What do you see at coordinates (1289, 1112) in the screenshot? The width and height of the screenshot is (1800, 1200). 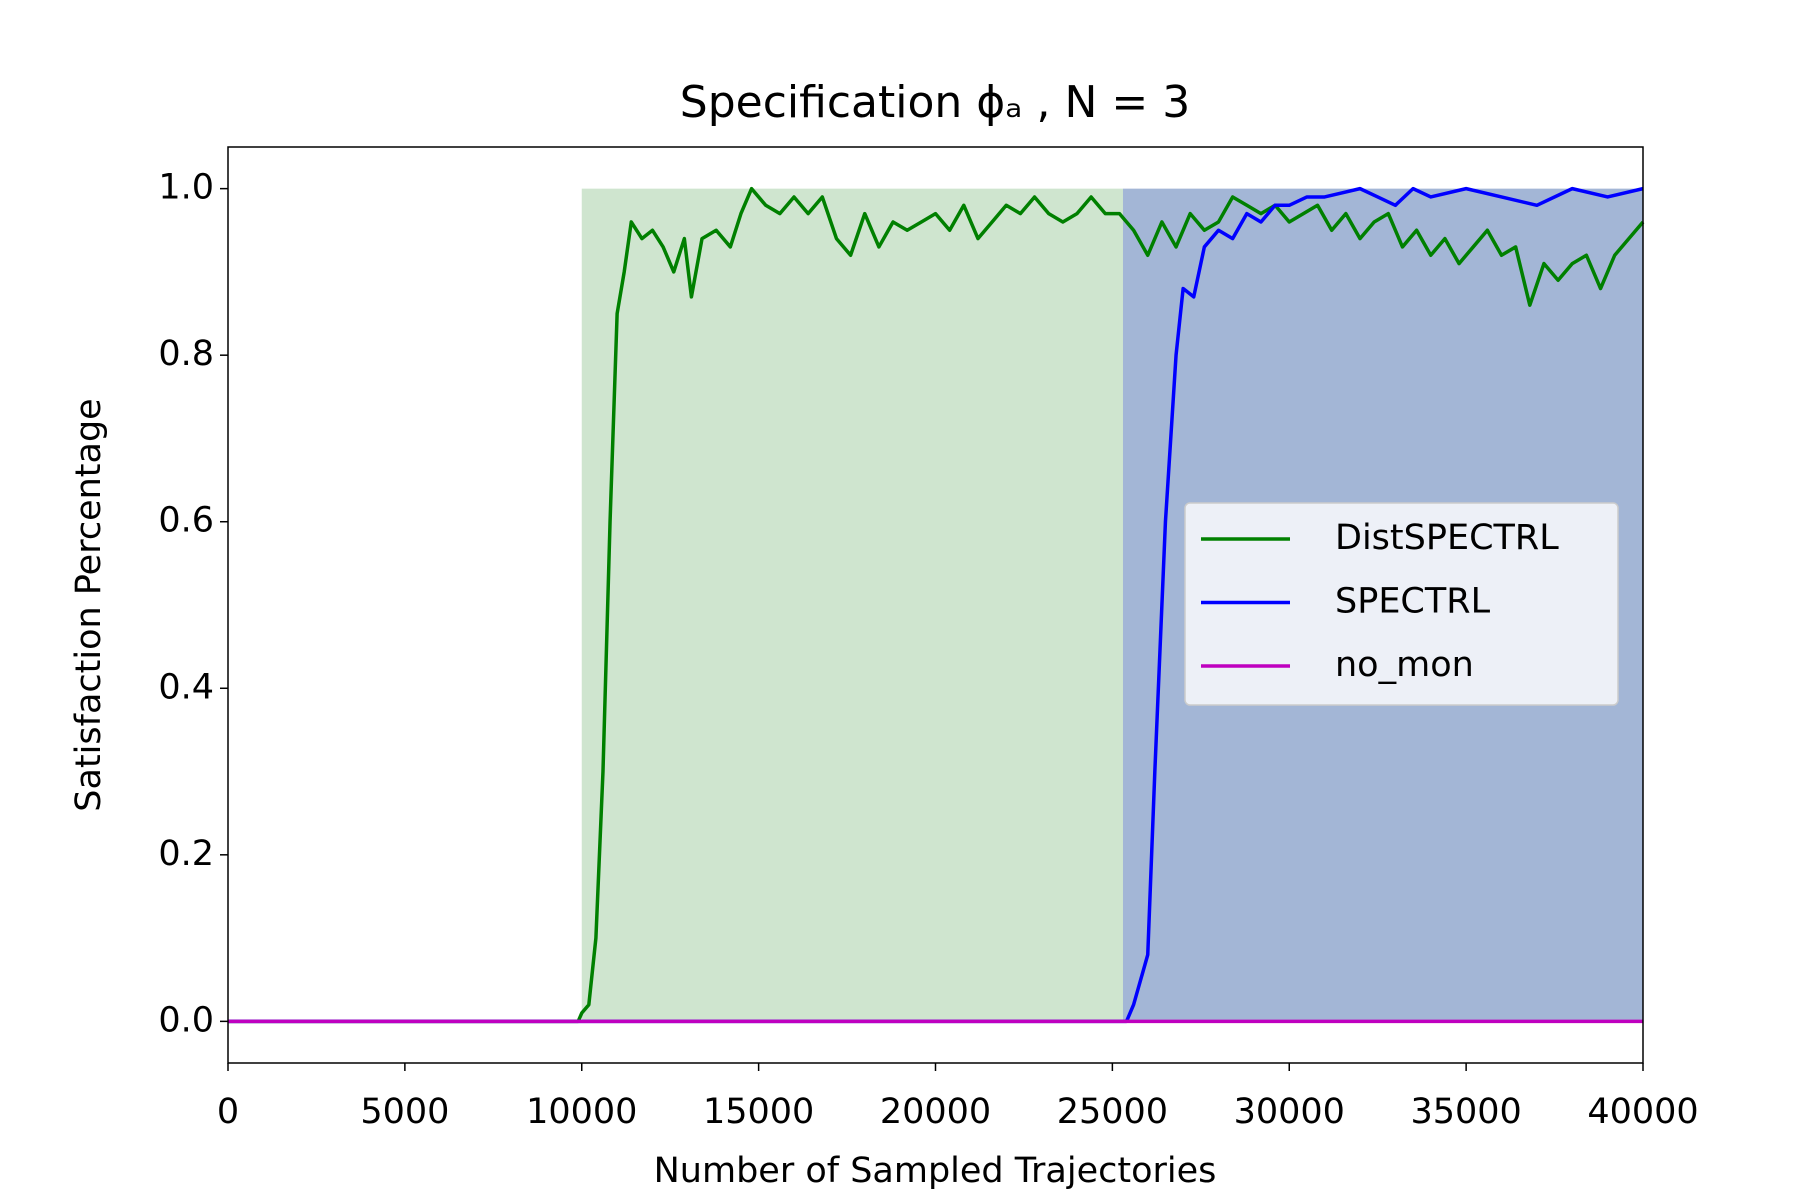 I see `x-tick-label: 30000` at bounding box center [1289, 1112].